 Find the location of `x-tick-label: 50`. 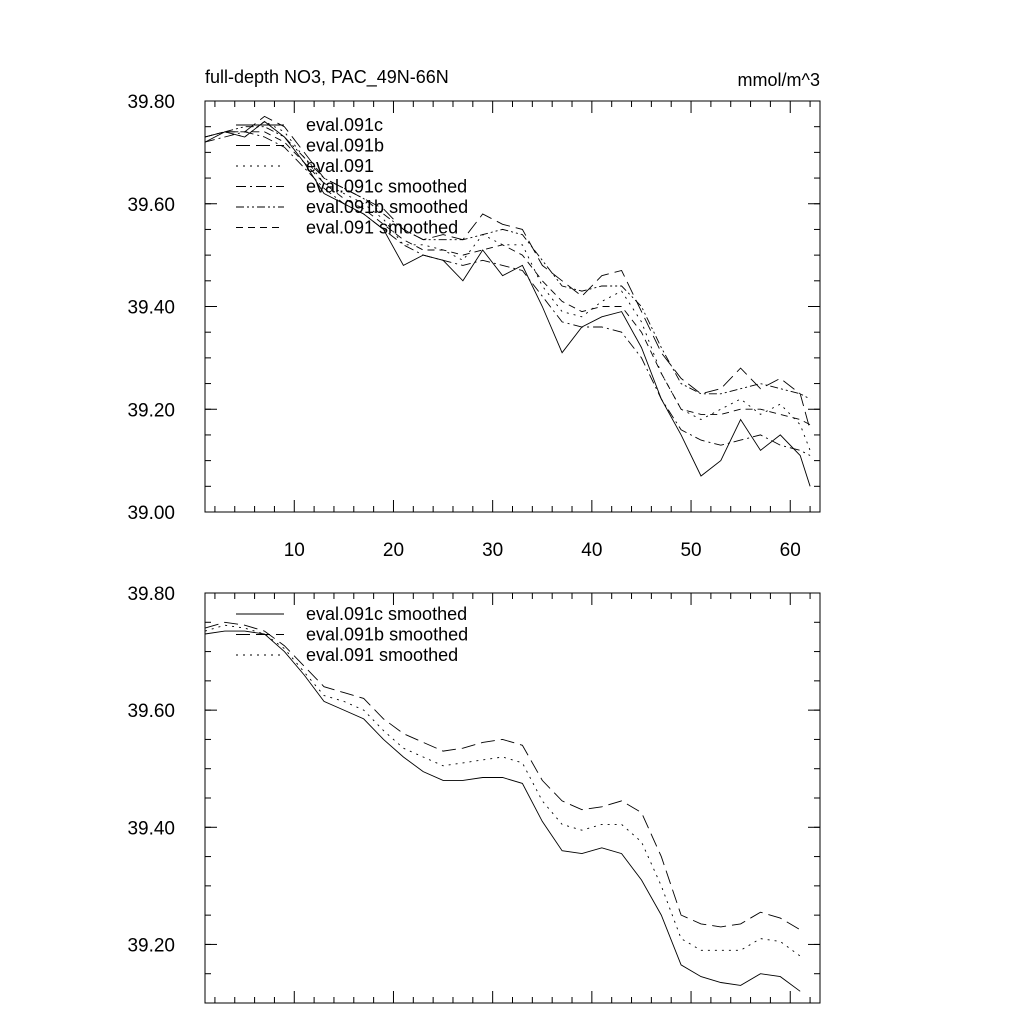

x-tick-label: 50 is located at coordinates (690, 550).